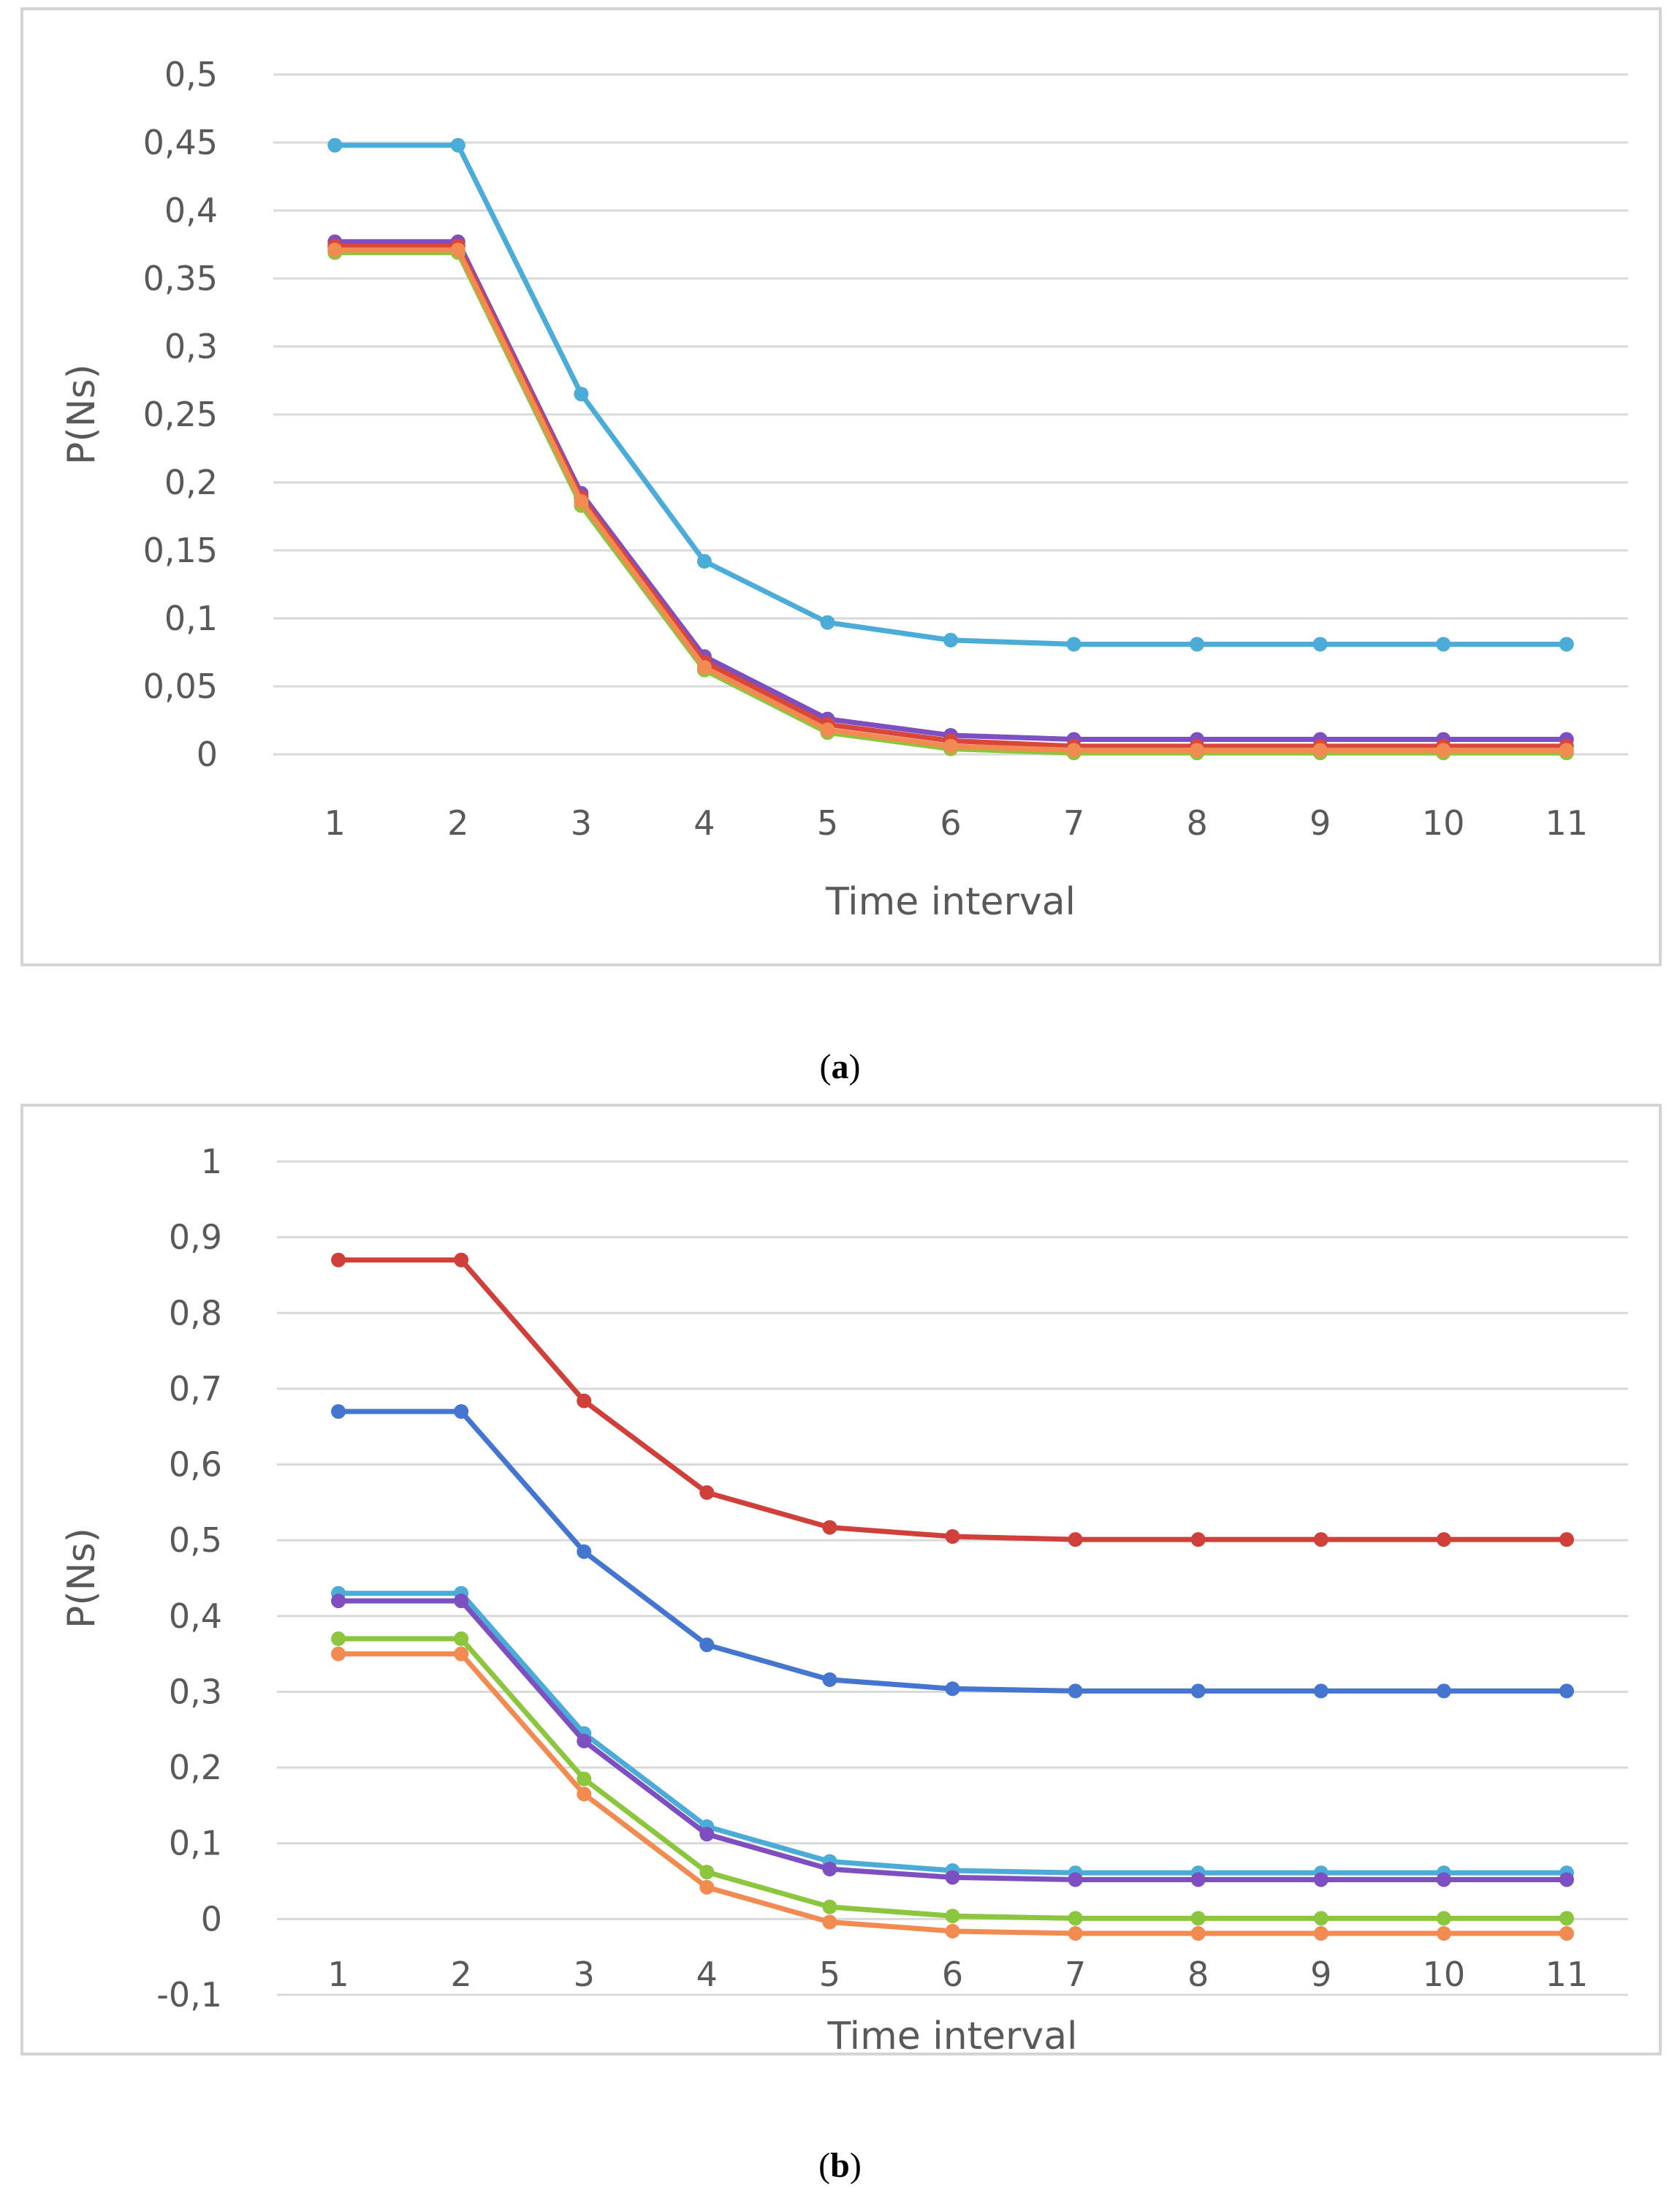  I want to click on caption-b-letter: b, so click(840, 2165).